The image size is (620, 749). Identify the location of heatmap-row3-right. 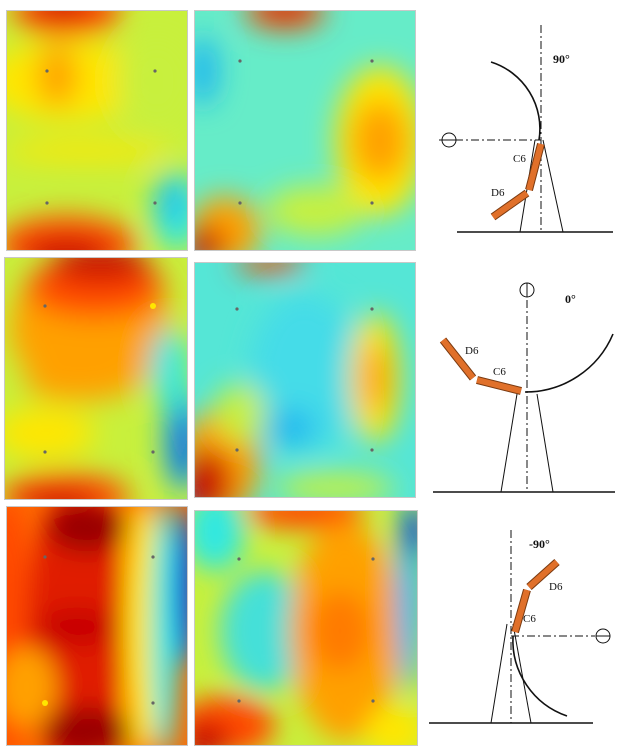
(306, 628).